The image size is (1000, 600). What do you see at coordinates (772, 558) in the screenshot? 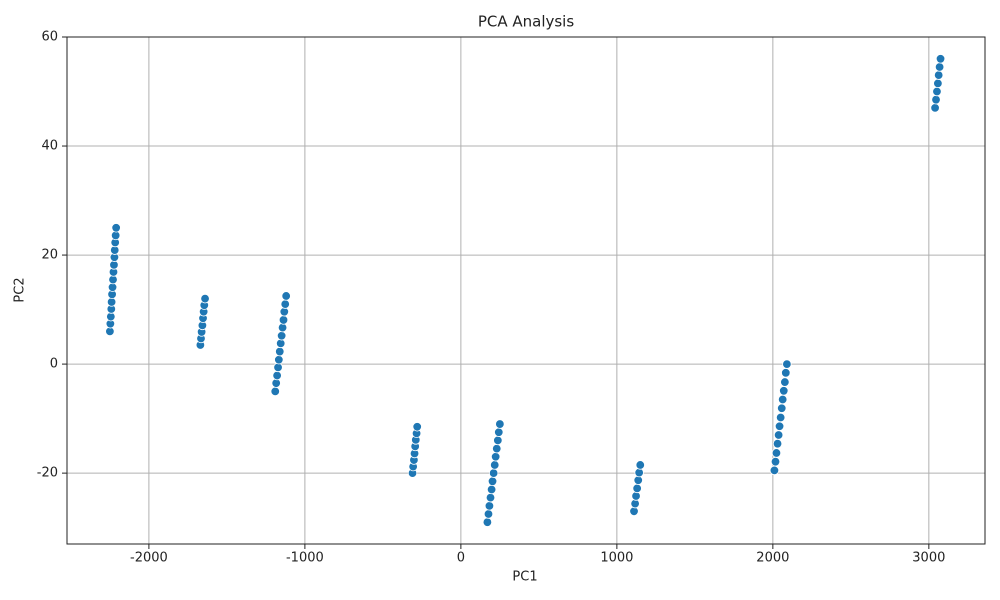
I see `x-tick-label: 2000` at bounding box center [772, 558].